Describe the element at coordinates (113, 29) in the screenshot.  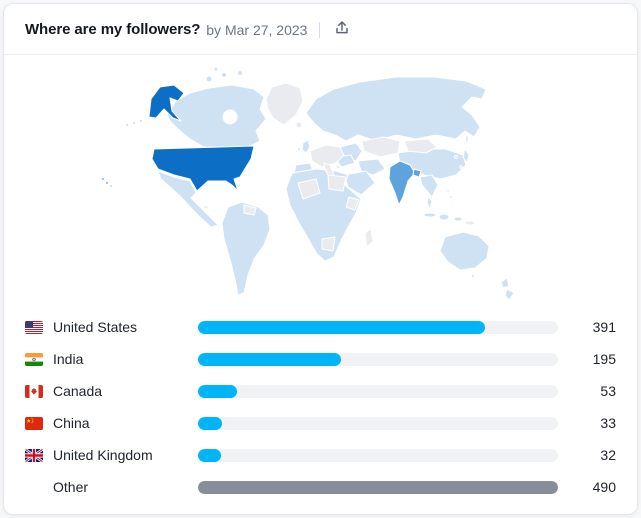
I see `widget-title: Where are my followers?` at that location.